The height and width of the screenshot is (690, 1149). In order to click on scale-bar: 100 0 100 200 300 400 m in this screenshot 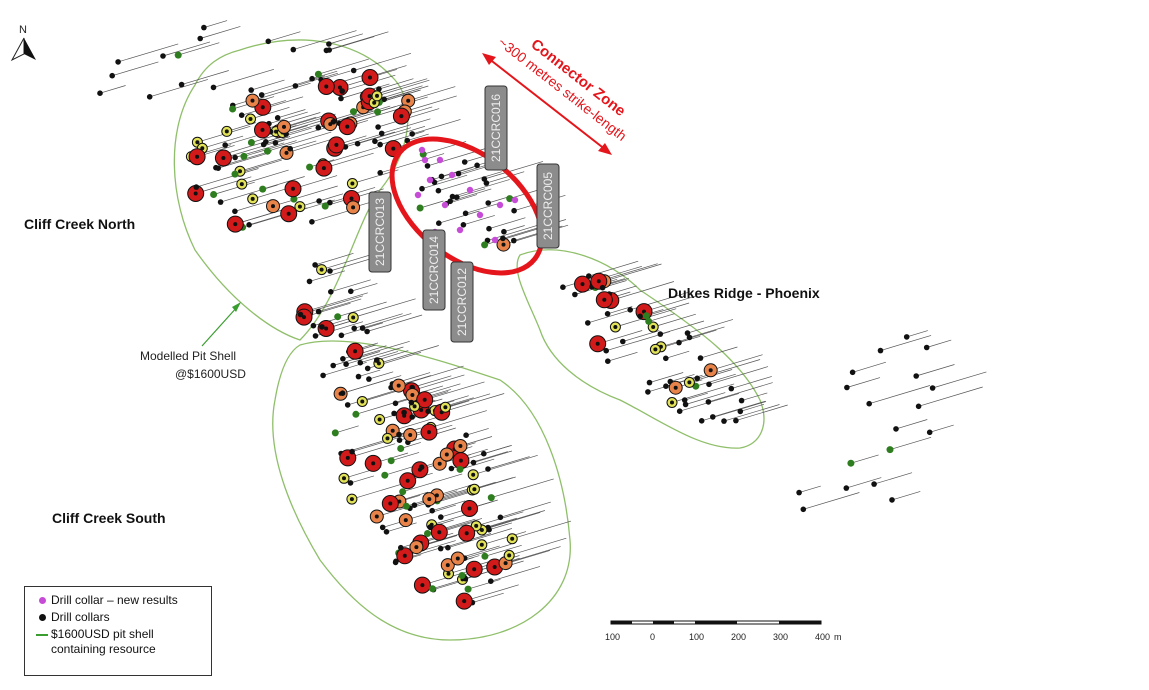, I will do `click(723, 631)`.